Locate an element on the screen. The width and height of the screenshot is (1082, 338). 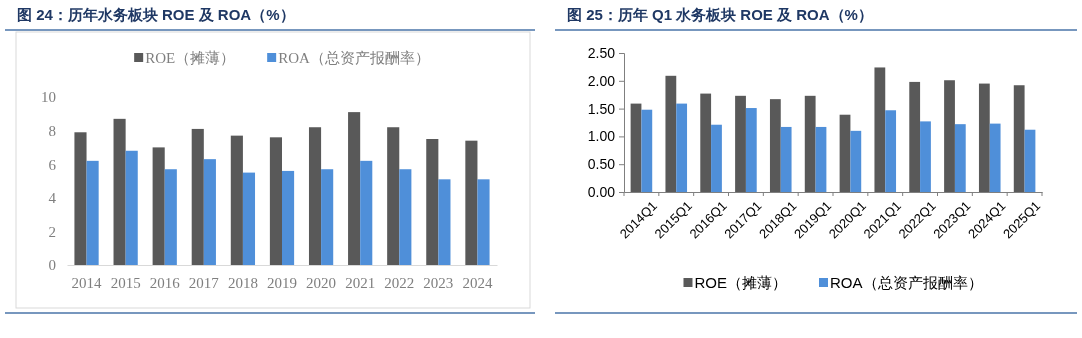
x-tick-label: 2020 is located at coordinates (321, 282).